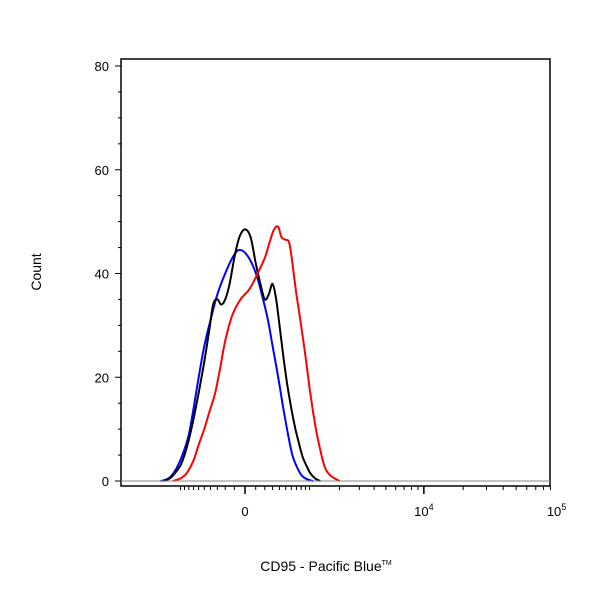 The width and height of the screenshot is (600, 600). I want to click on red-histogram, so click(256, 353).